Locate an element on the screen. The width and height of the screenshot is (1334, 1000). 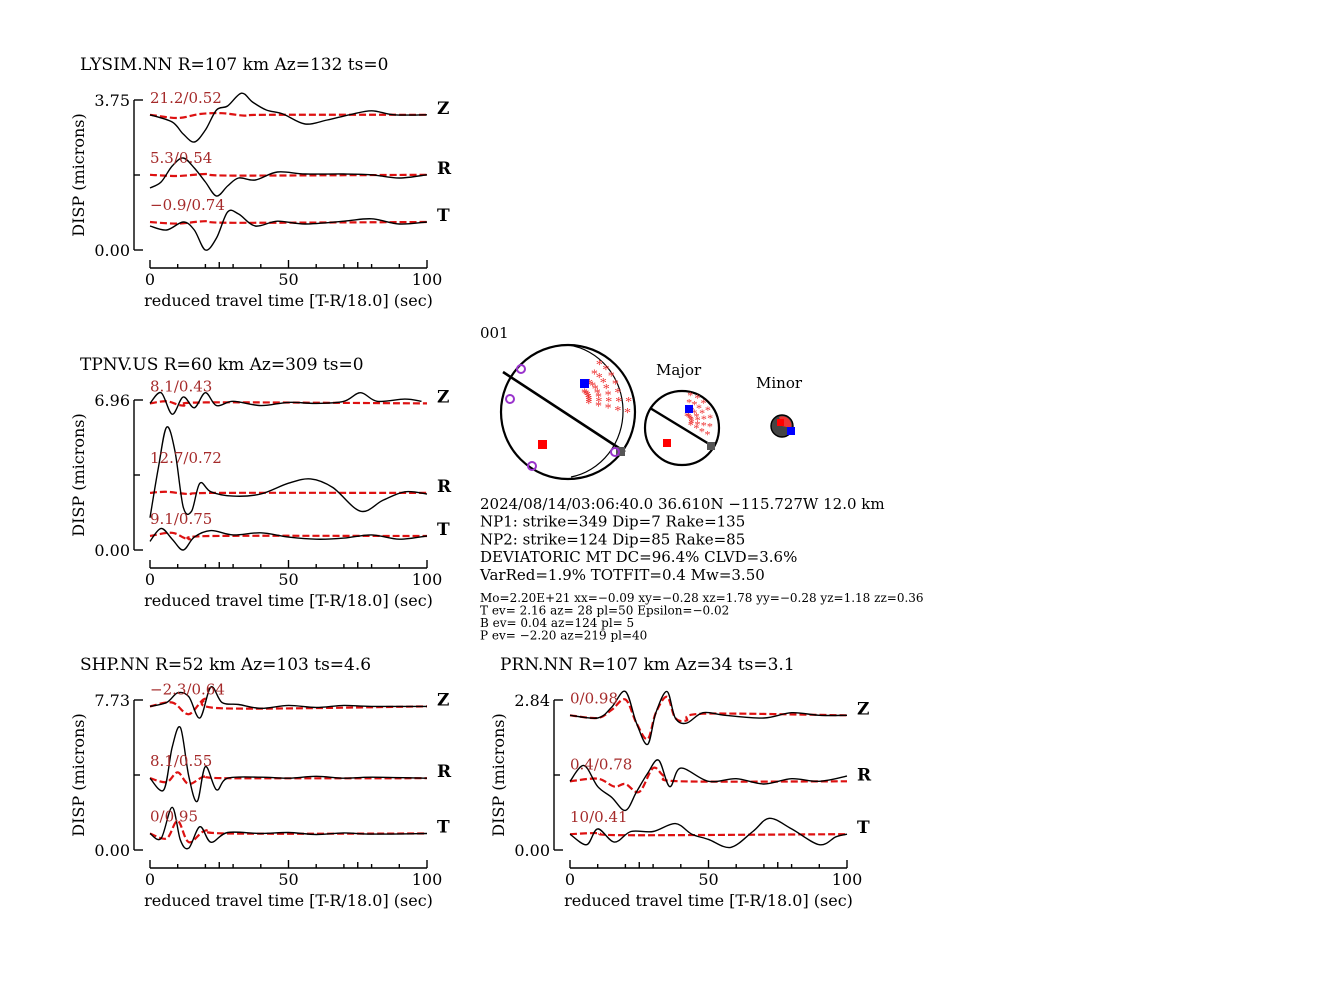
panel-title: PRN.NN R=107 km Az=34 ts=3.1 is located at coordinates (647, 665).